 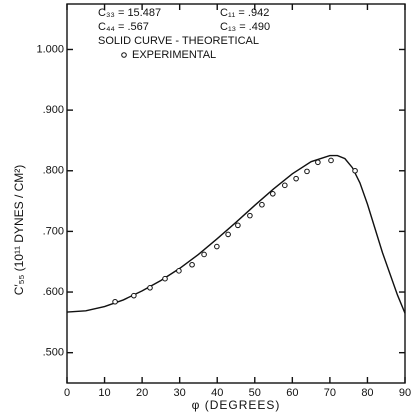 What do you see at coordinates (53, 110) in the screenshot?
I see `y-tick-label: .900` at bounding box center [53, 110].